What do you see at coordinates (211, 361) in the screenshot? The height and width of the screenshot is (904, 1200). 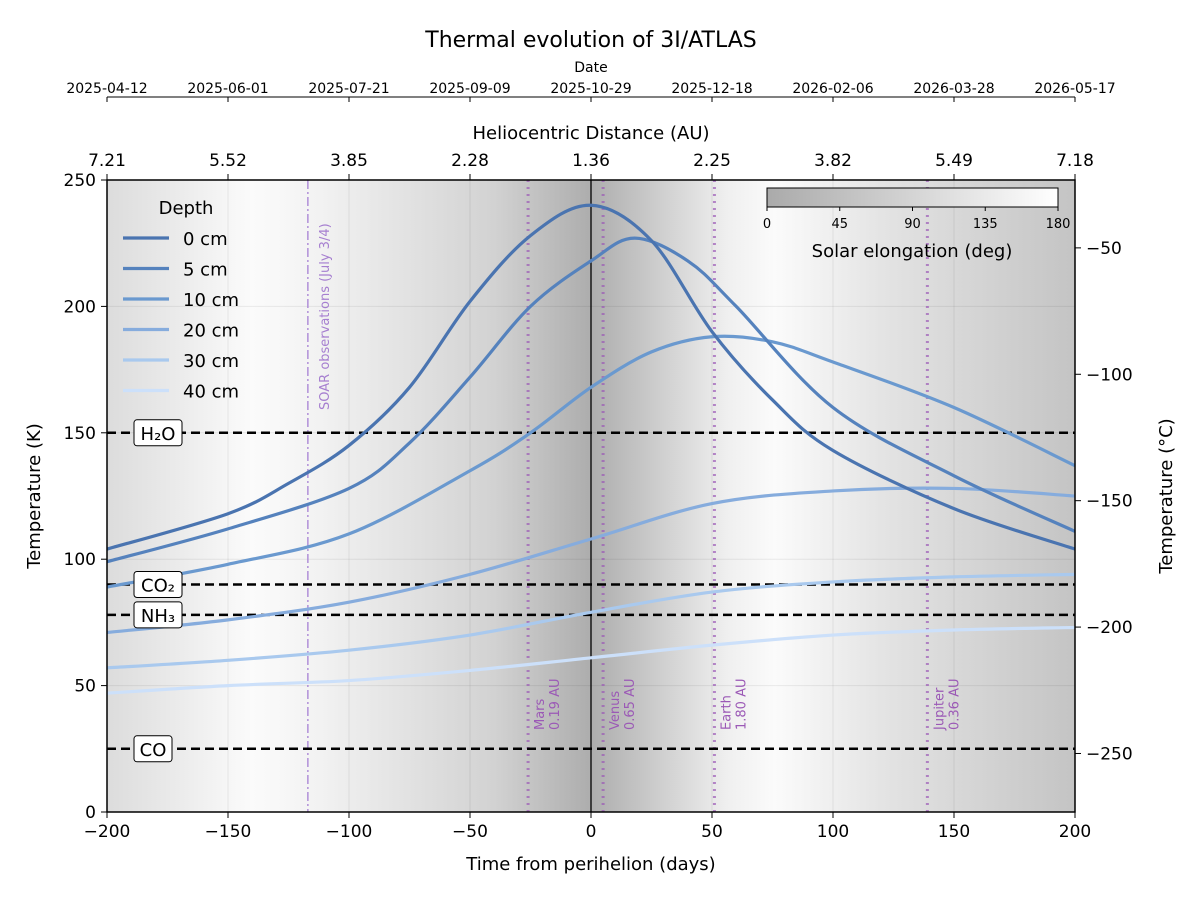 I see `legend-label: 30 cm` at bounding box center [211, 361].